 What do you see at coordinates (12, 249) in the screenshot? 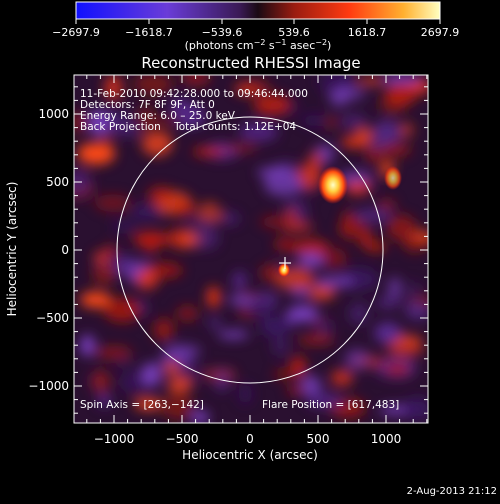
I see `y-axis-label: Heliocentric Y (arcsec)` at bounding box center [12, 249].